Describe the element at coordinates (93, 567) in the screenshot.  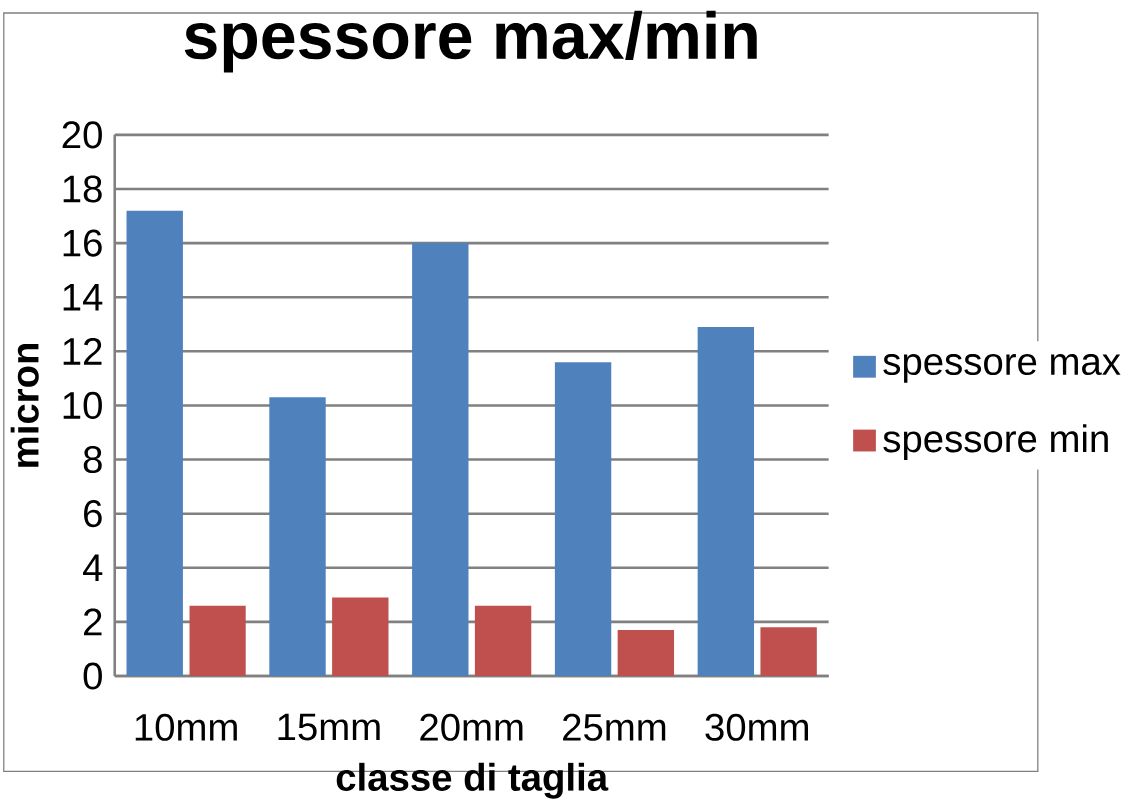
I see `y-tick-label: 4` at that location.